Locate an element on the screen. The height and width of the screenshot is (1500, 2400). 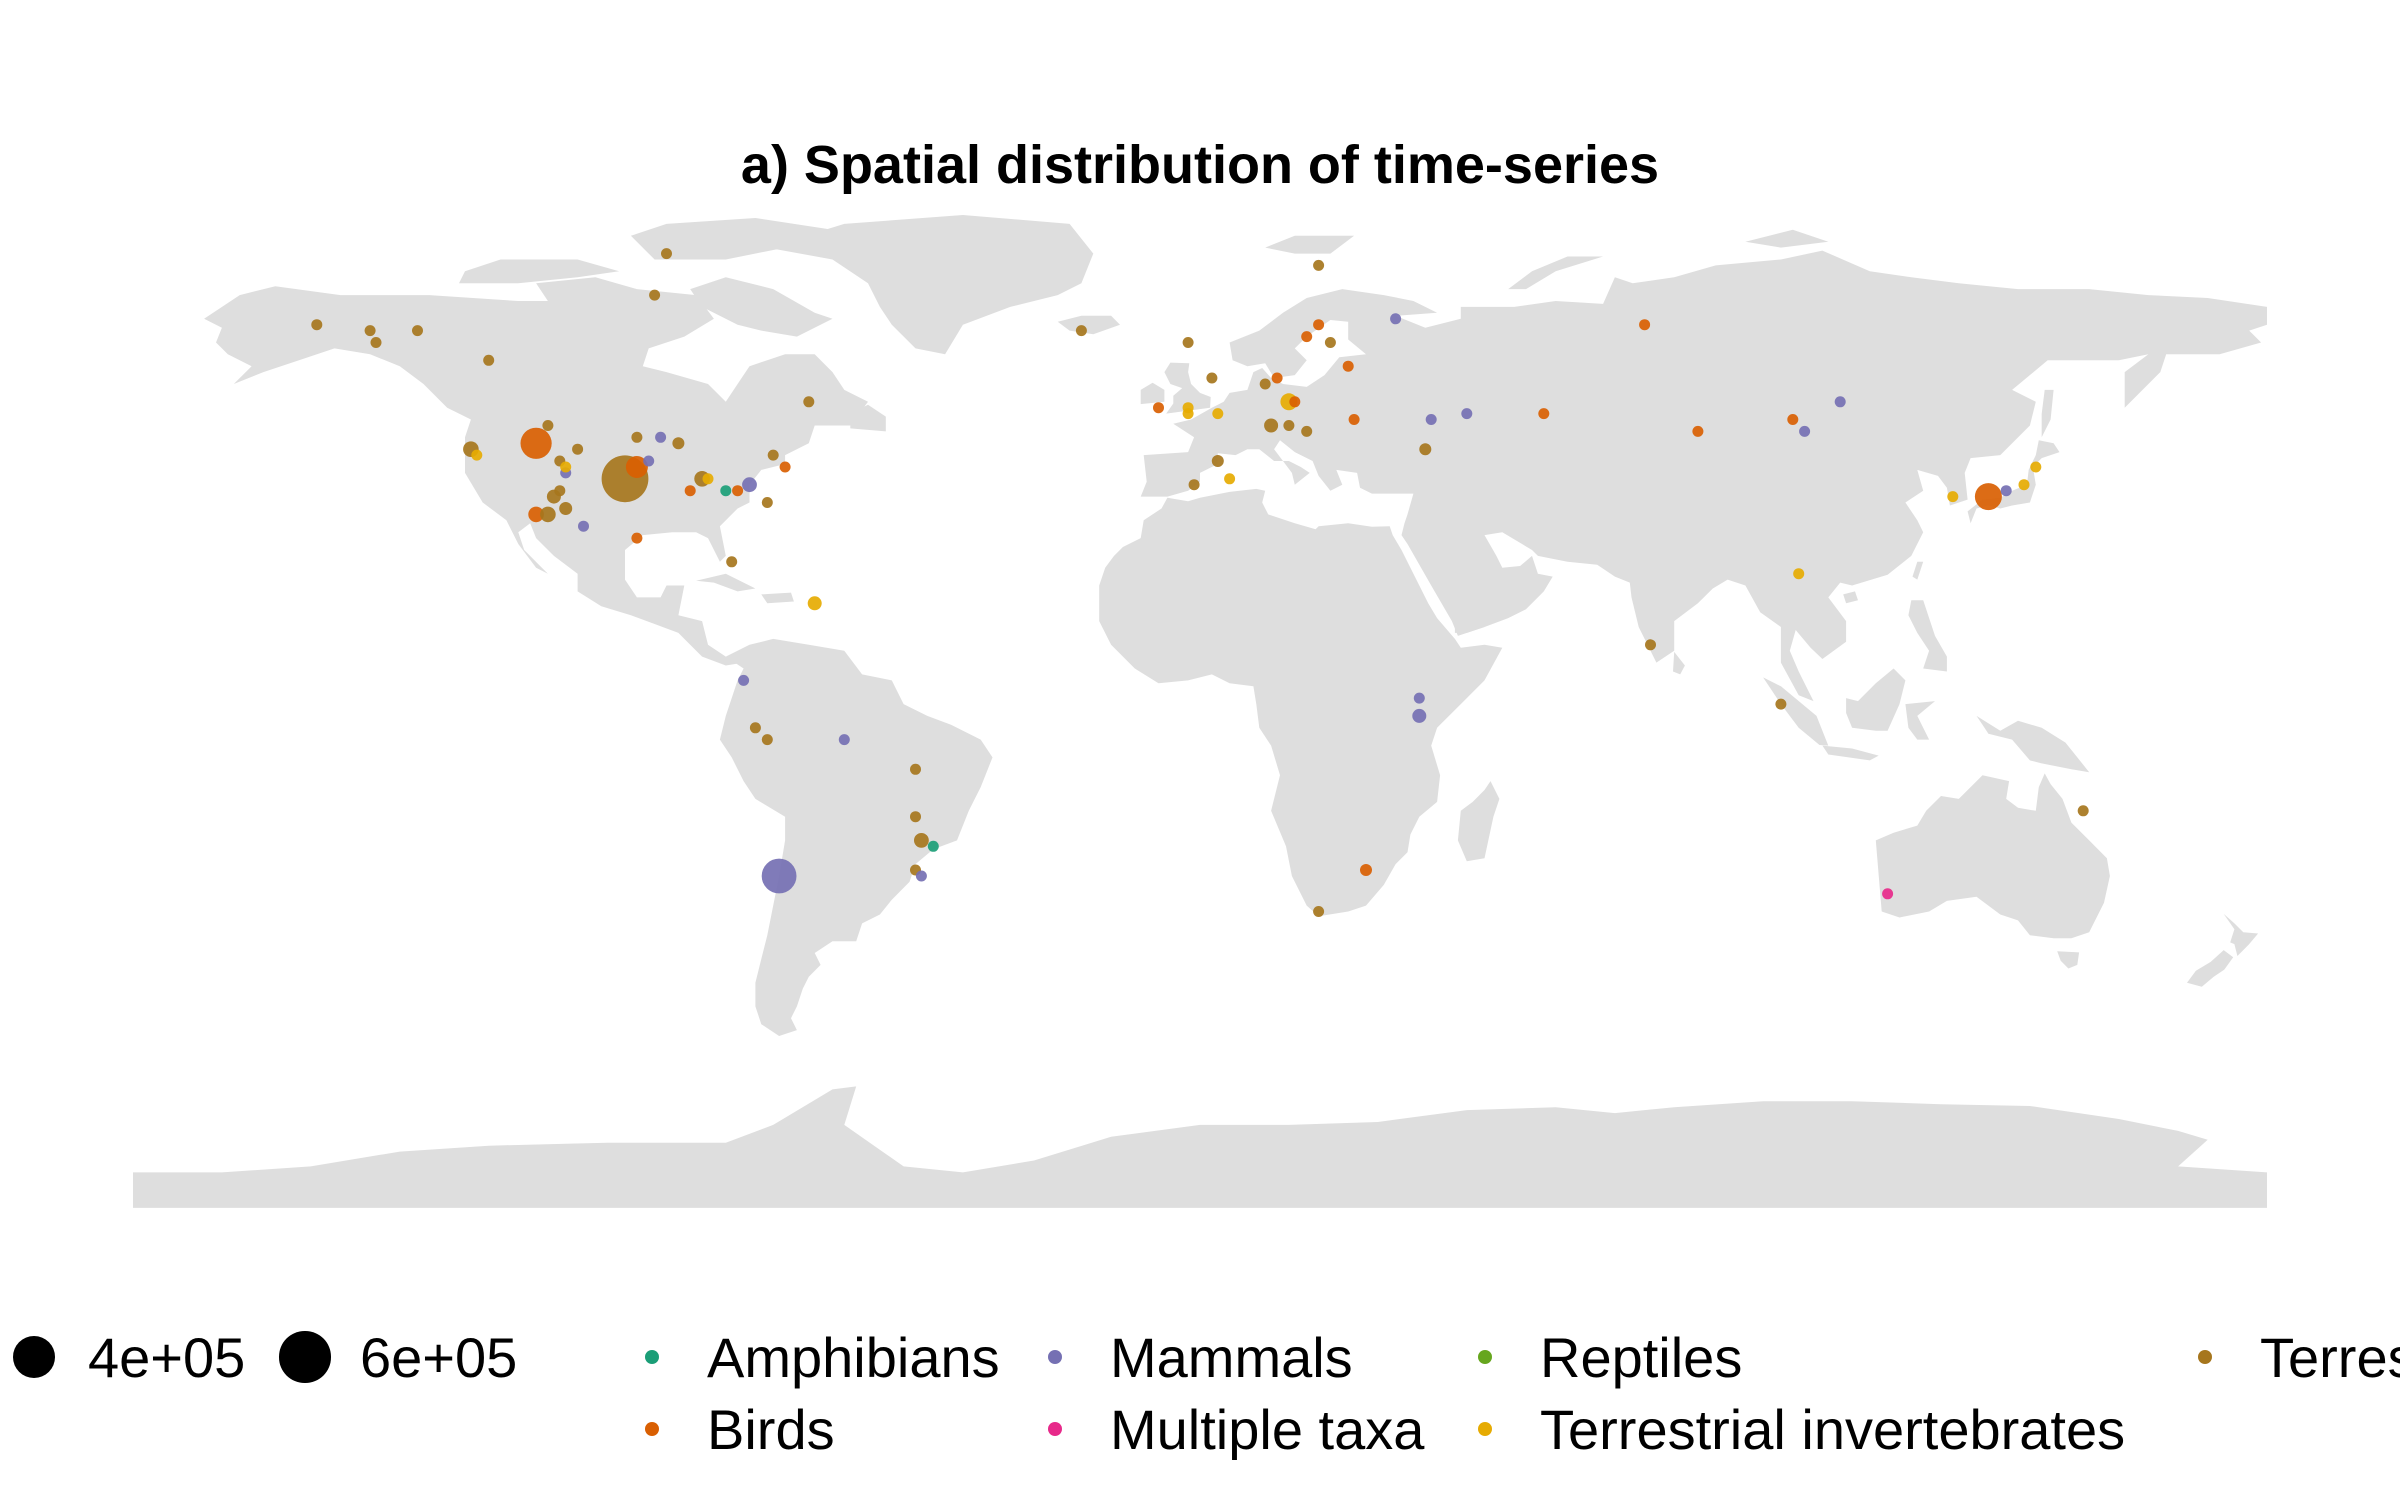
legend-dot-mammals is located at coordinates (1055, 1357).